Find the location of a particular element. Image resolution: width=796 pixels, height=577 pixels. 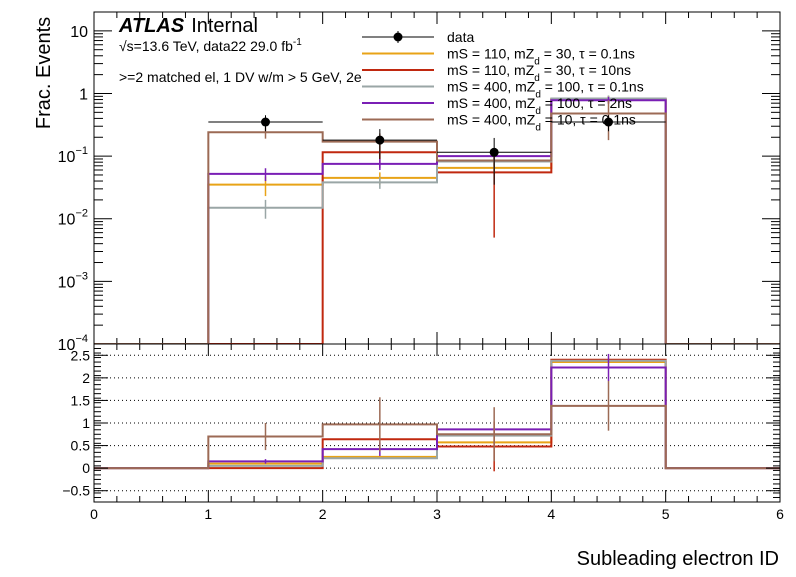

y-tick-label: 10⁻² is located at coordinates (73, 218).